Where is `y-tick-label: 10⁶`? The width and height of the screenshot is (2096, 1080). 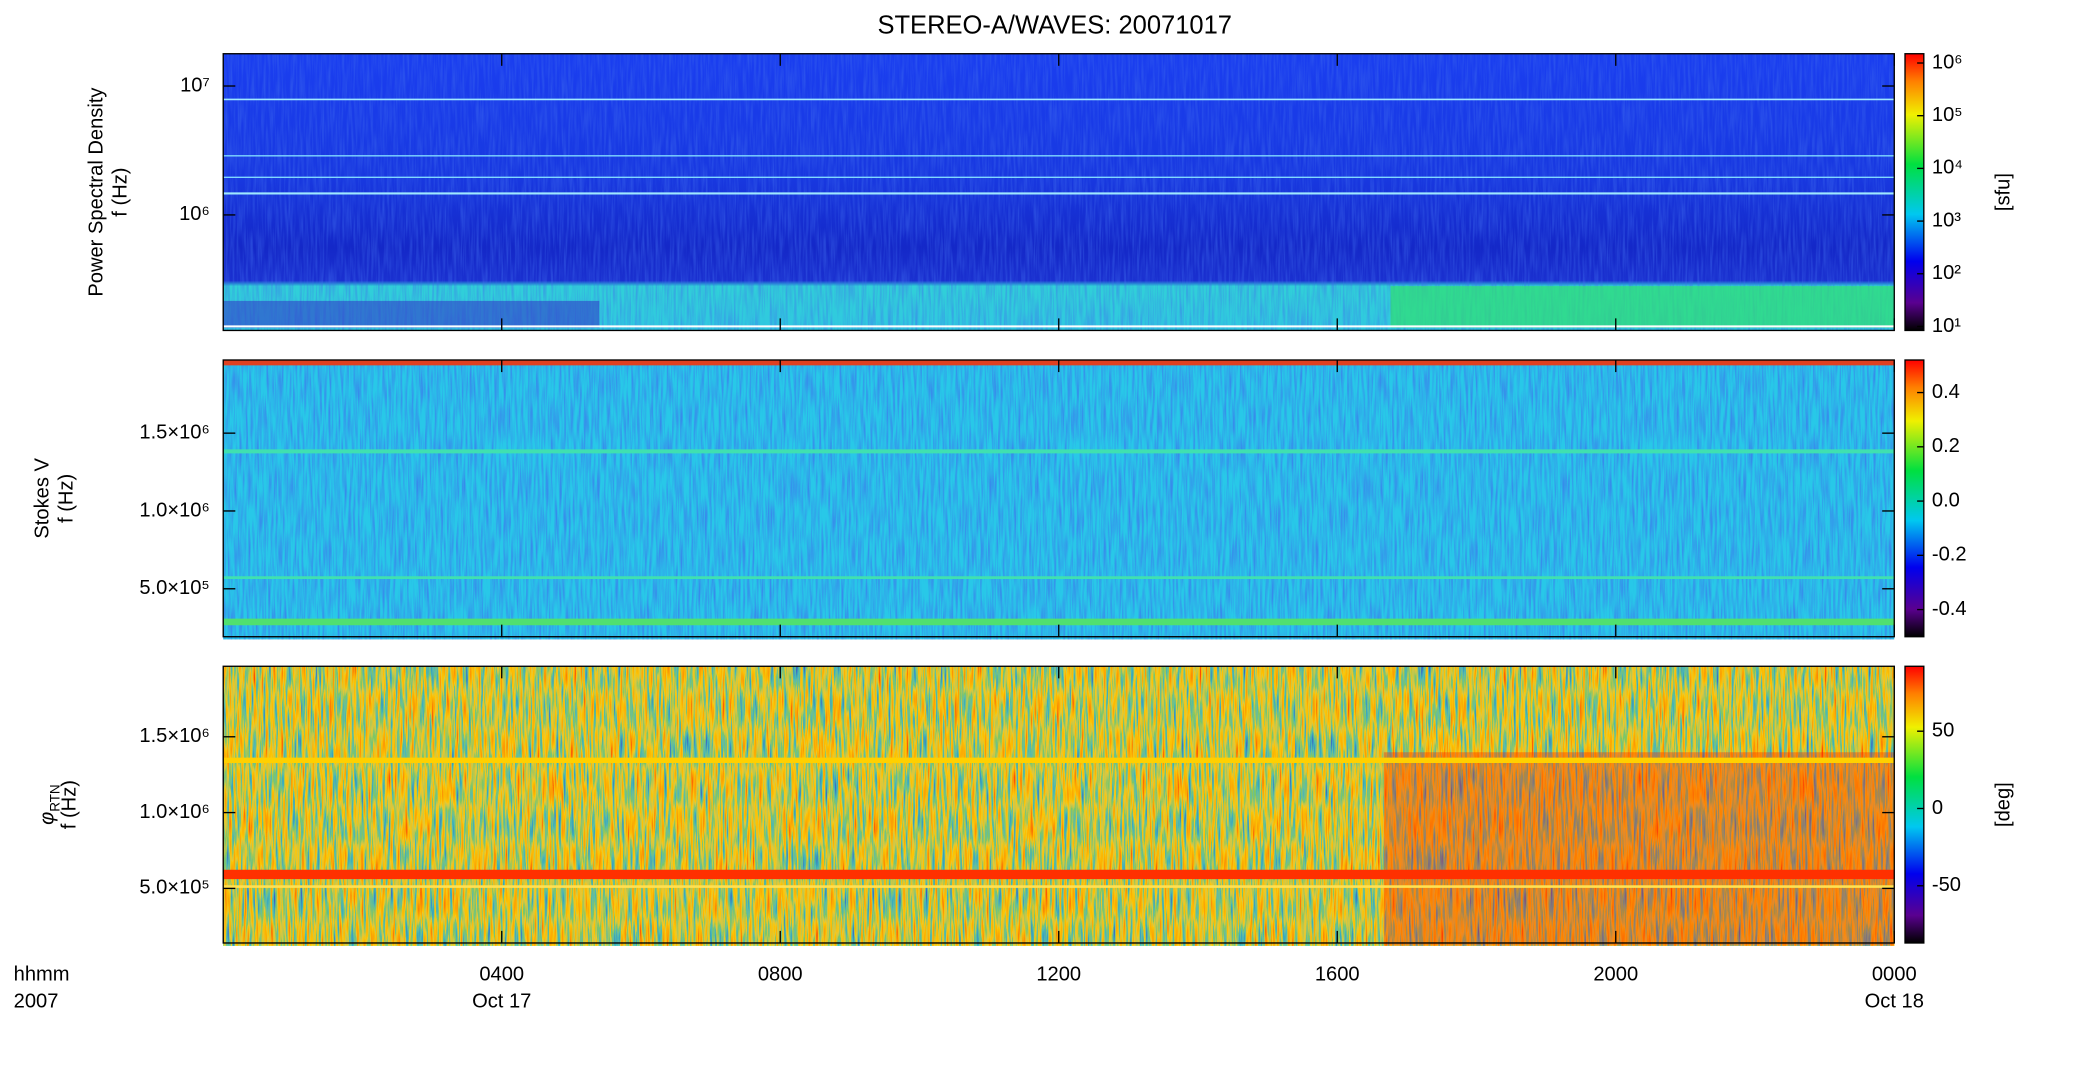
y-tick-label: 10⁶ is located at coordinates (194, 214).